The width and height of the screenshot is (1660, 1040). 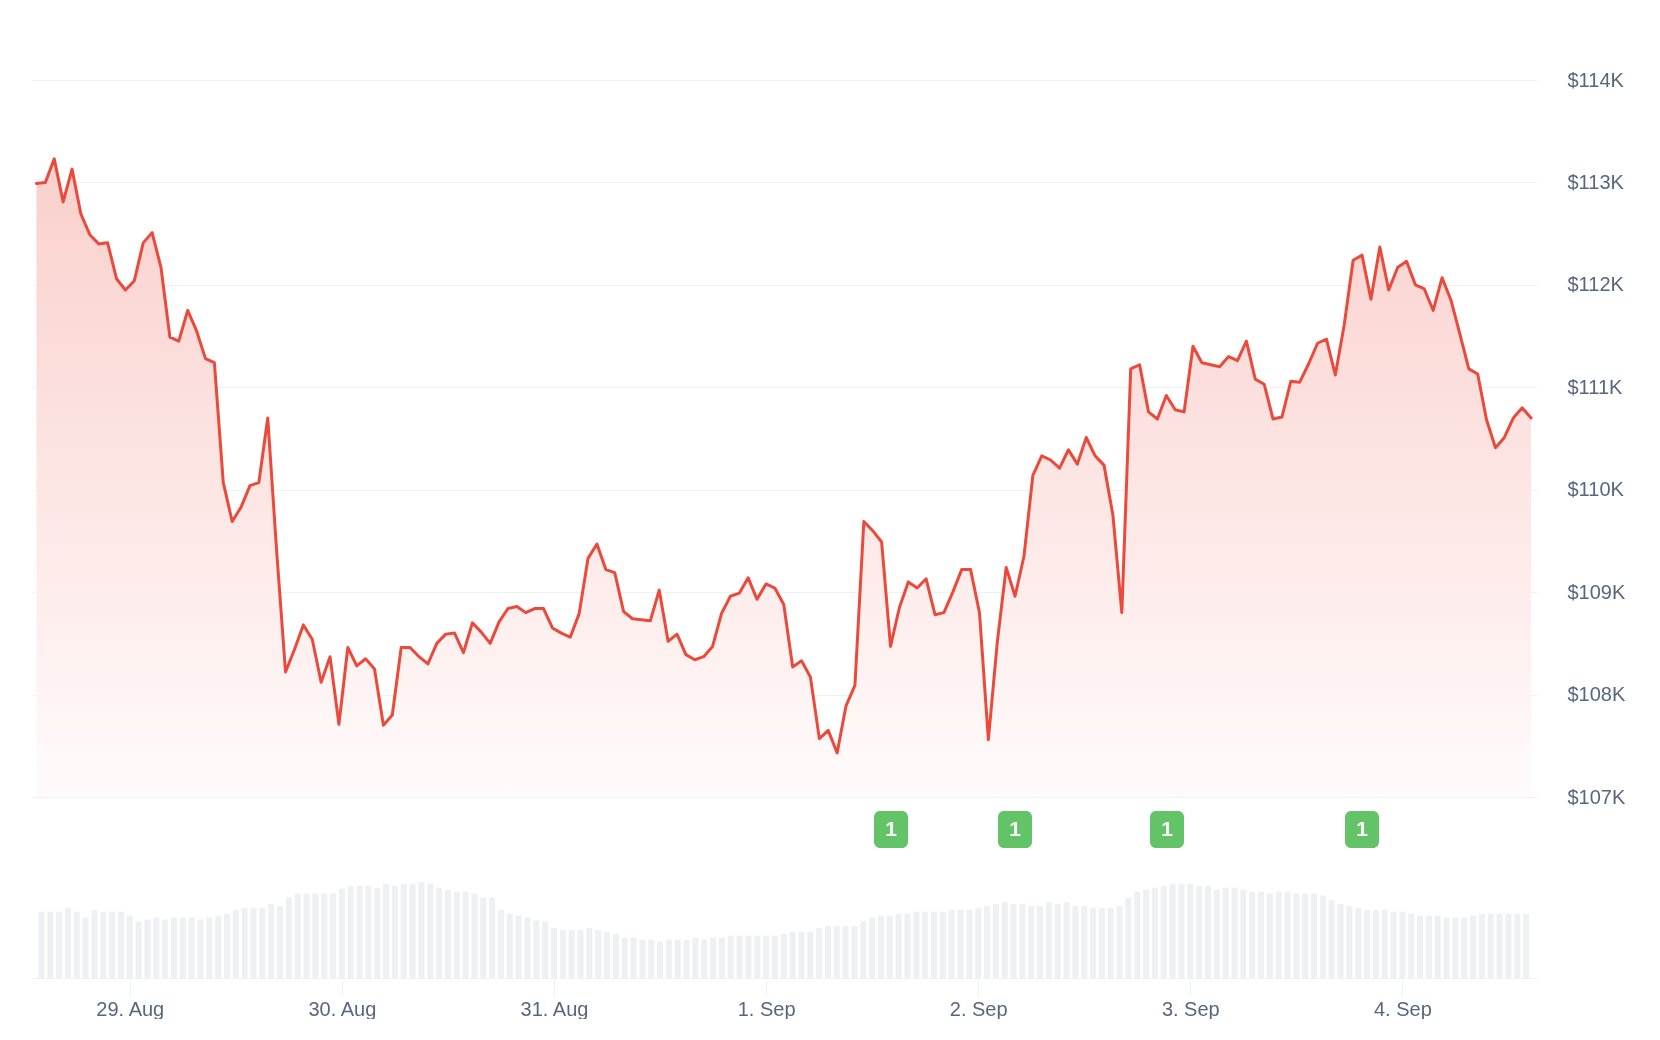 What do you see at coordinates (554, 1008) in the screenshot?
I see `x-tick-label: 31. Aug` at bounding box center [554, 1008].